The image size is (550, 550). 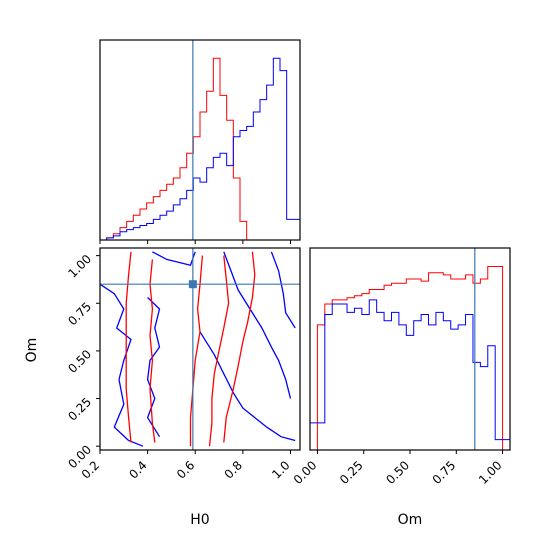 I want to click on om-xtick-label-4: 1.00, so click(x=490, y=472).